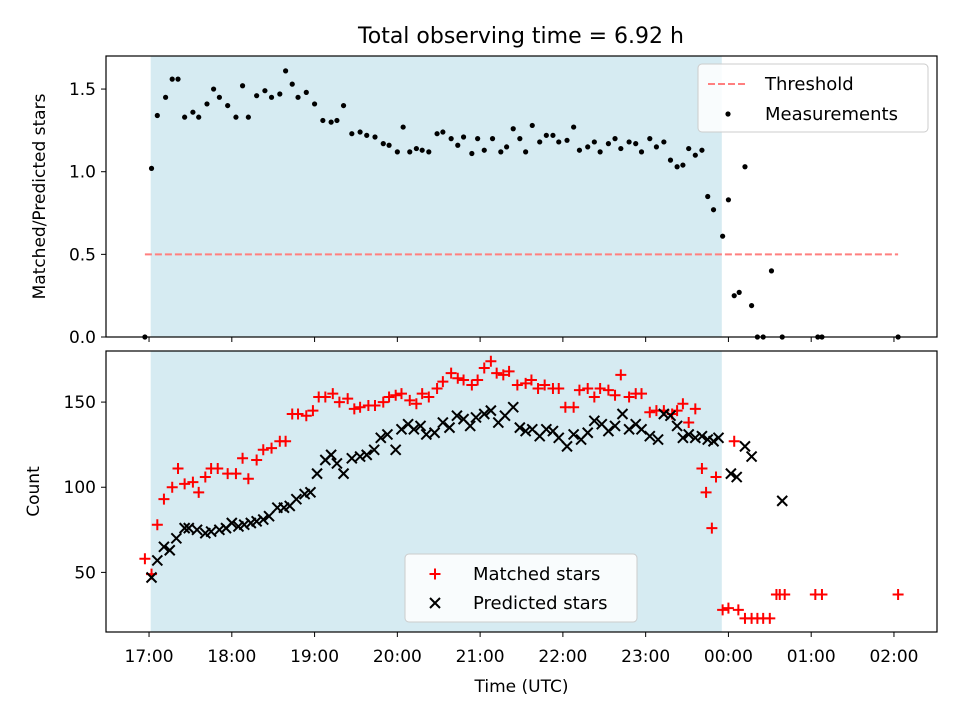  What do you see at coordinates (520, 36) in the screenshot?
I see `chart-title: Total observing time = 6.92 h` at bounding box center [520, 36].